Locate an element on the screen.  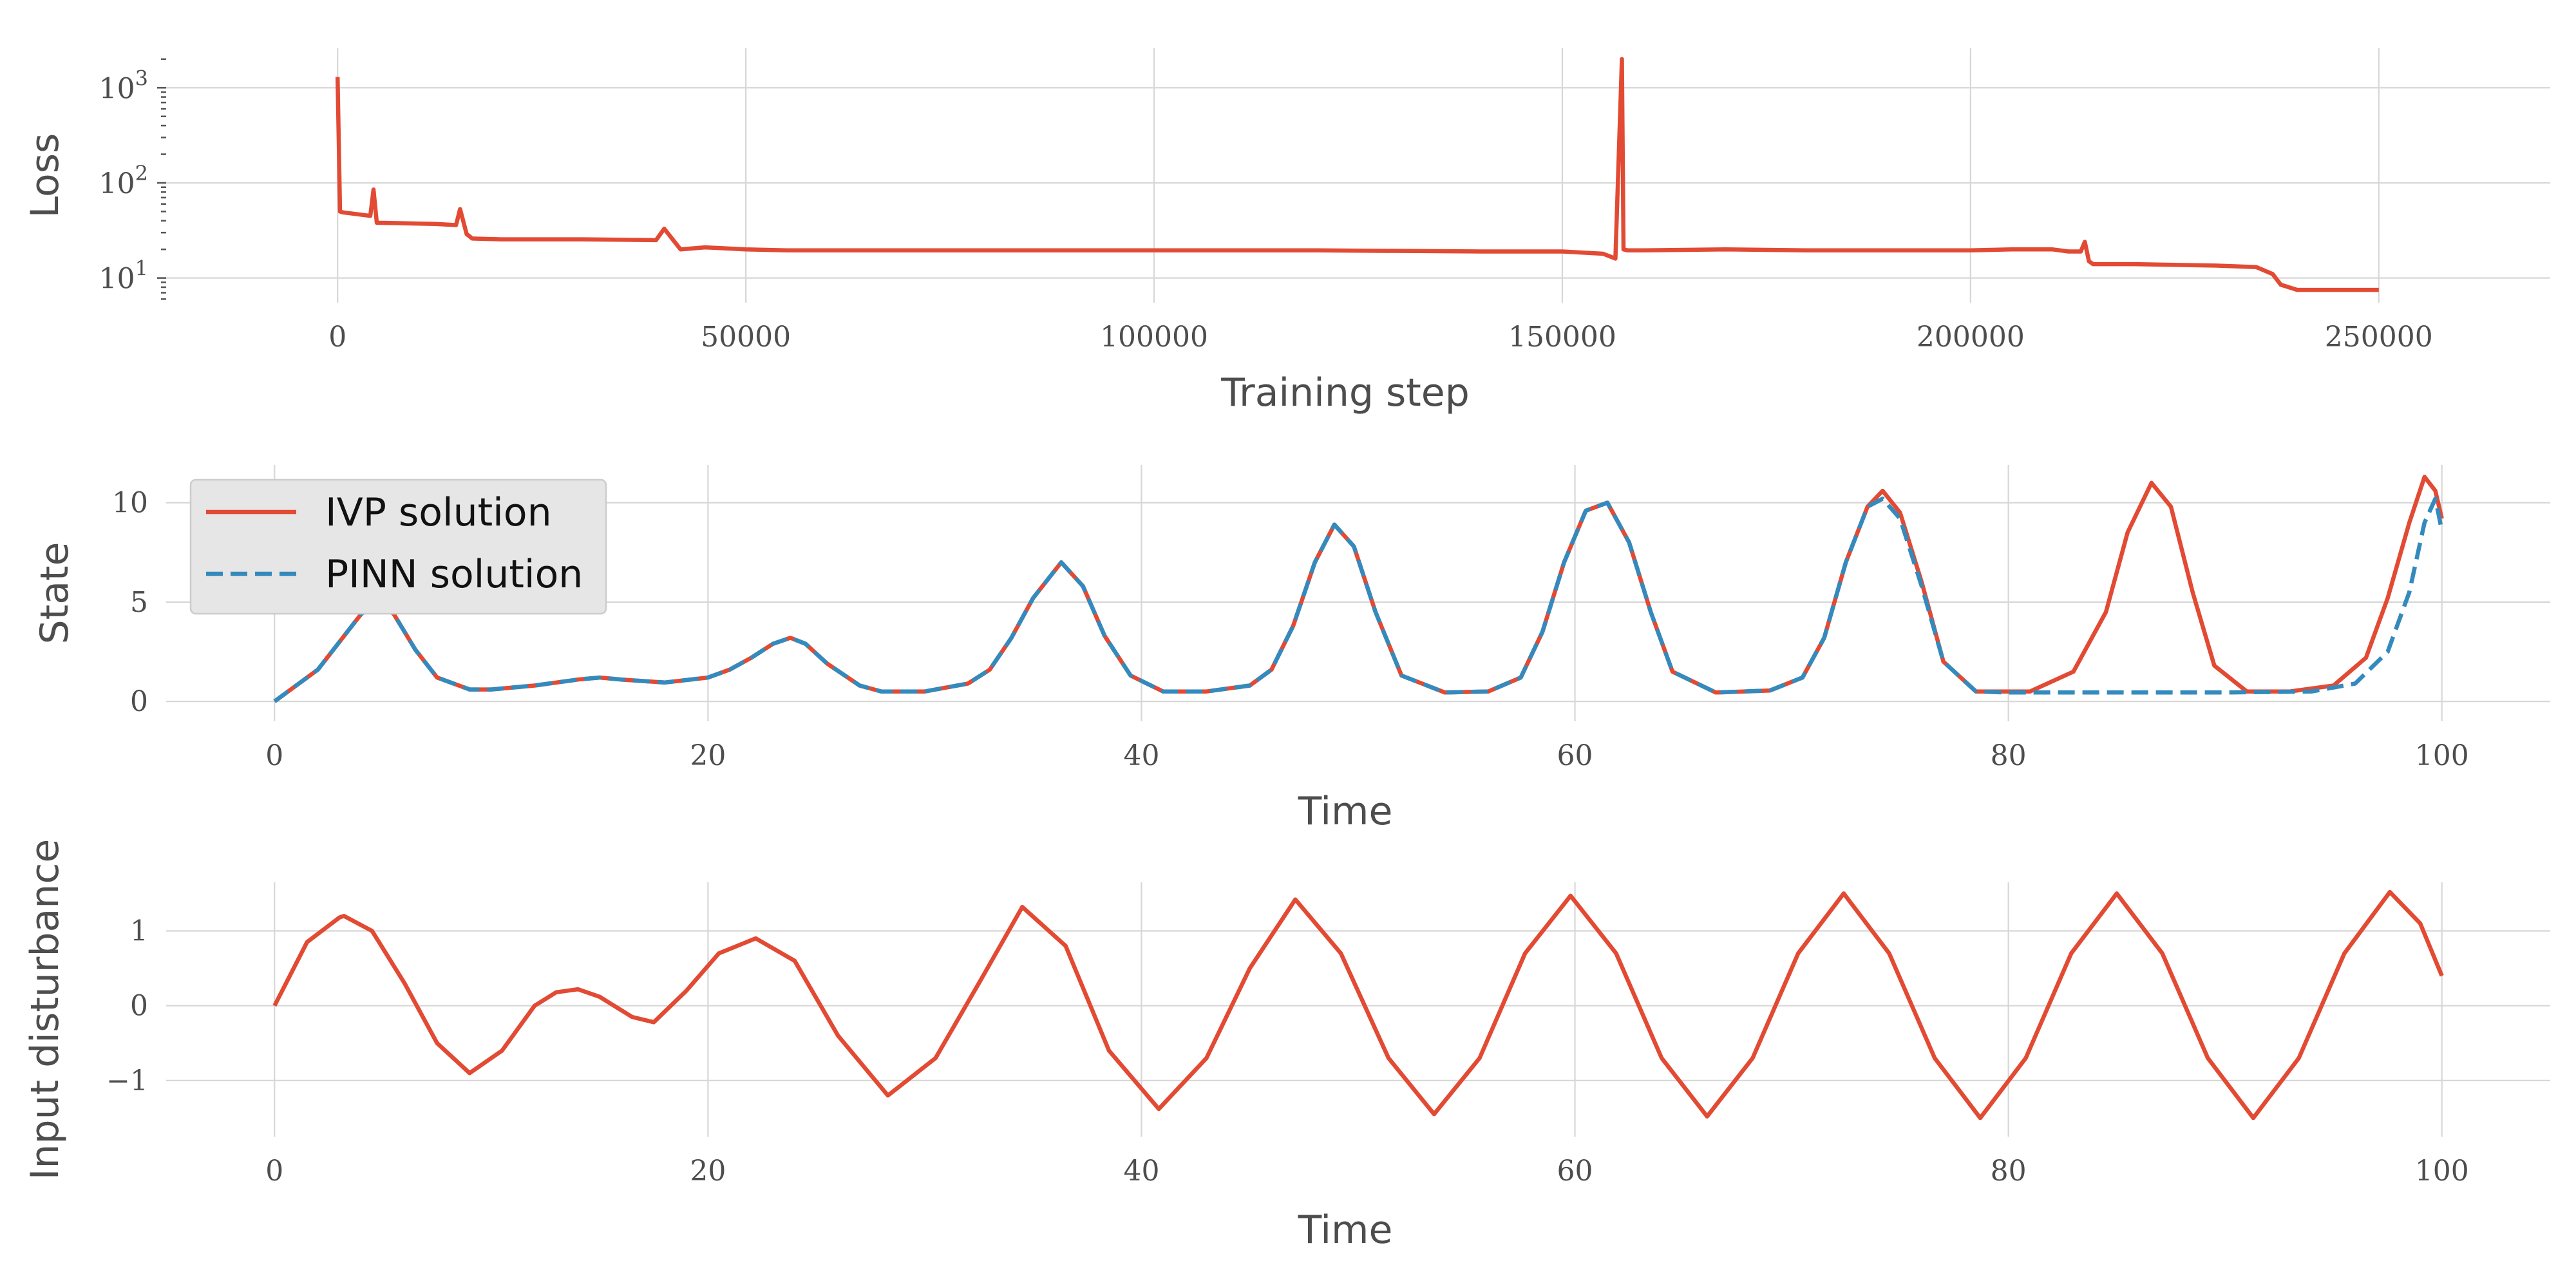
minor-ticks is located at coordinates (161, 179).